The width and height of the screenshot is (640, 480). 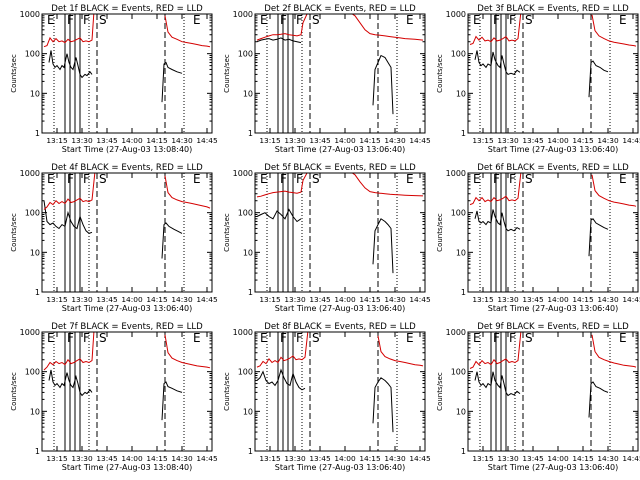 What do you see at coordinates (127, 168) in the screenshot?
I see `panel-title: Det 4f BLACK = Events, RED = LLD` at bounding box center [127, 168].